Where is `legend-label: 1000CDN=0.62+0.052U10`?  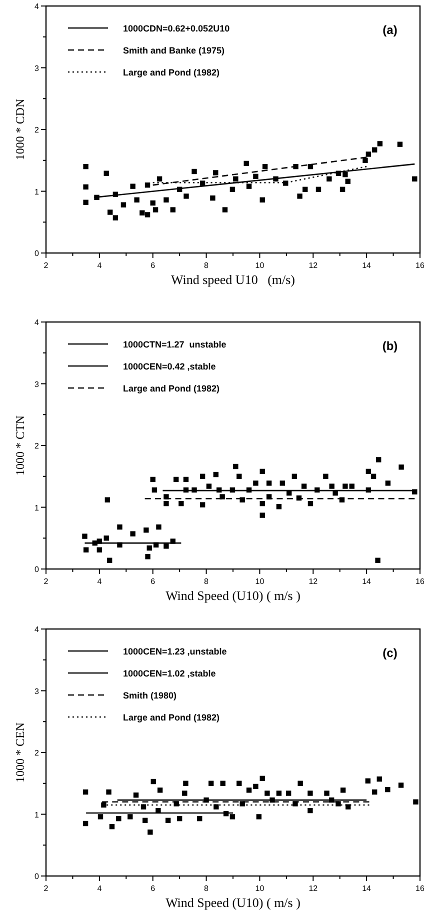
legend-label: 1000CDN=0.62+0.052U10 is located at coordinates (176, 29).